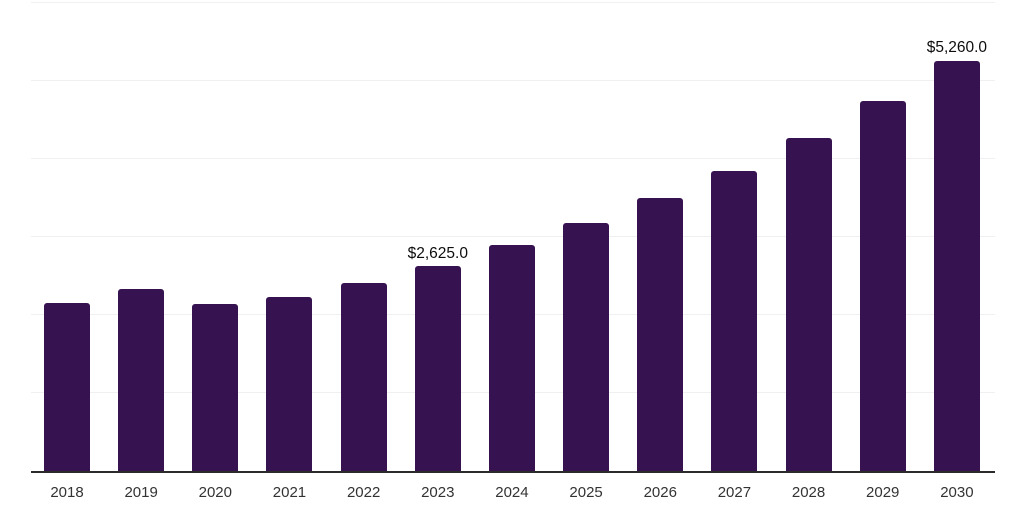 The height and width of the screenshot is (512, 1024). Describe the element at coordinates (215, 492) in the screenshot. I see `x-tick-2020: 2020` at that location.